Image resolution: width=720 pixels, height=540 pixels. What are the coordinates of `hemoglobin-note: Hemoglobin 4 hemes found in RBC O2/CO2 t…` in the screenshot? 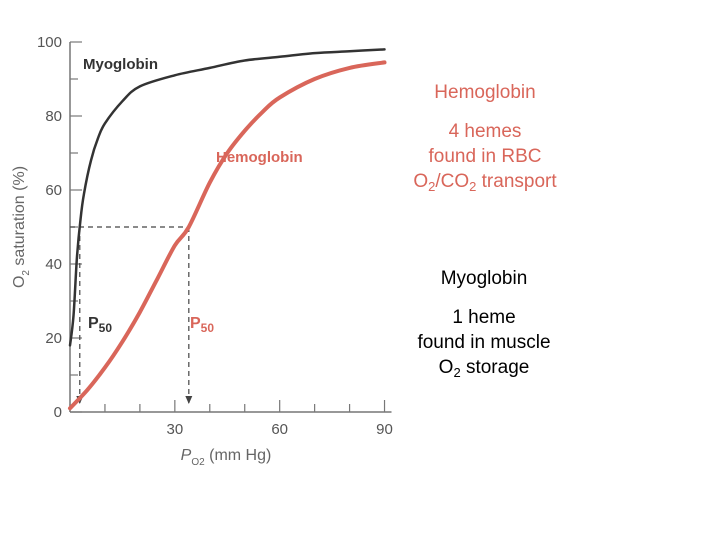 It's located at (485, 137).